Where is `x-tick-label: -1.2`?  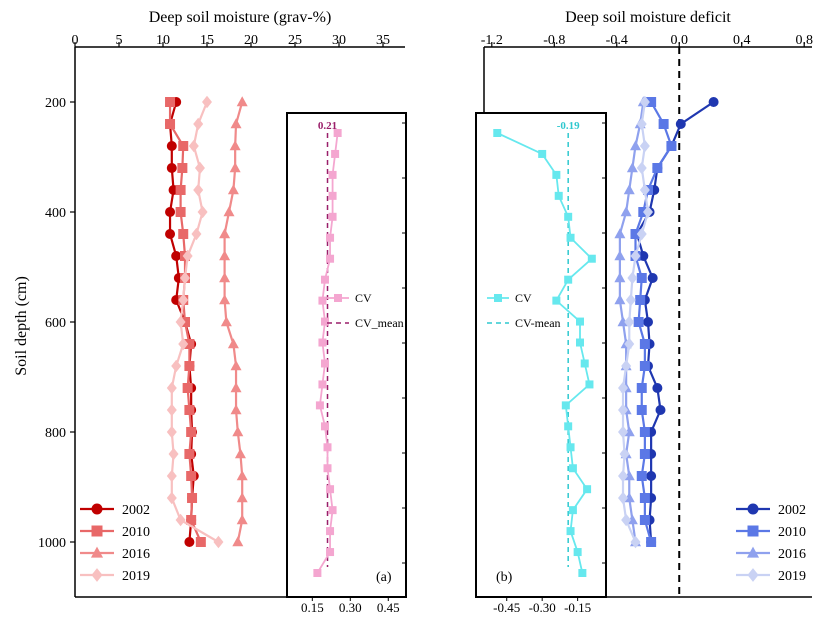
x-tick-label: -1.2 is located at coordinates (492, 40).